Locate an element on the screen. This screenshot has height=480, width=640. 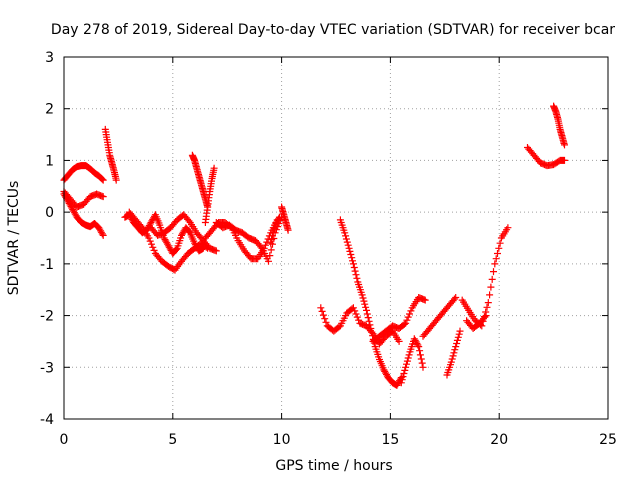
series-track-n is located at coordinates (399, 319).